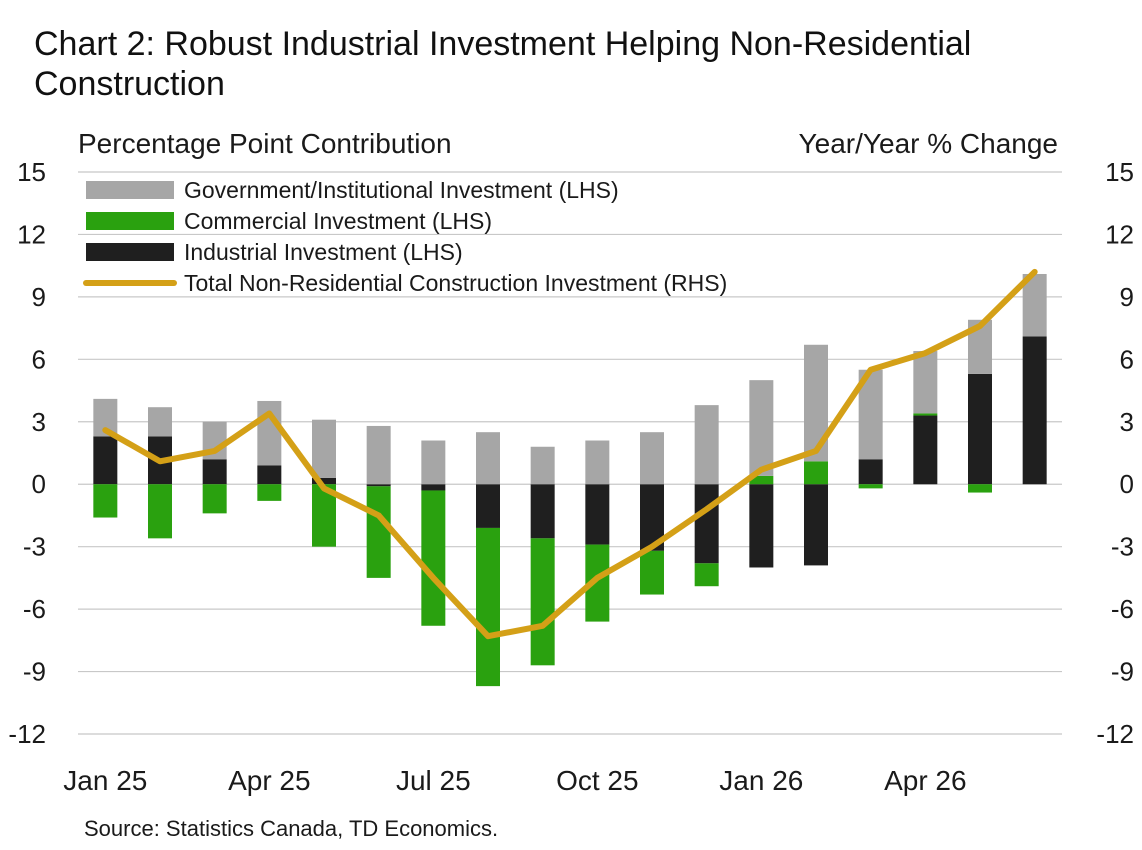 The image size is (1142, 850). Describe the element at coordinates (39, 359) in the screenshot. I see `left-y-tick-label: 6` at that location.